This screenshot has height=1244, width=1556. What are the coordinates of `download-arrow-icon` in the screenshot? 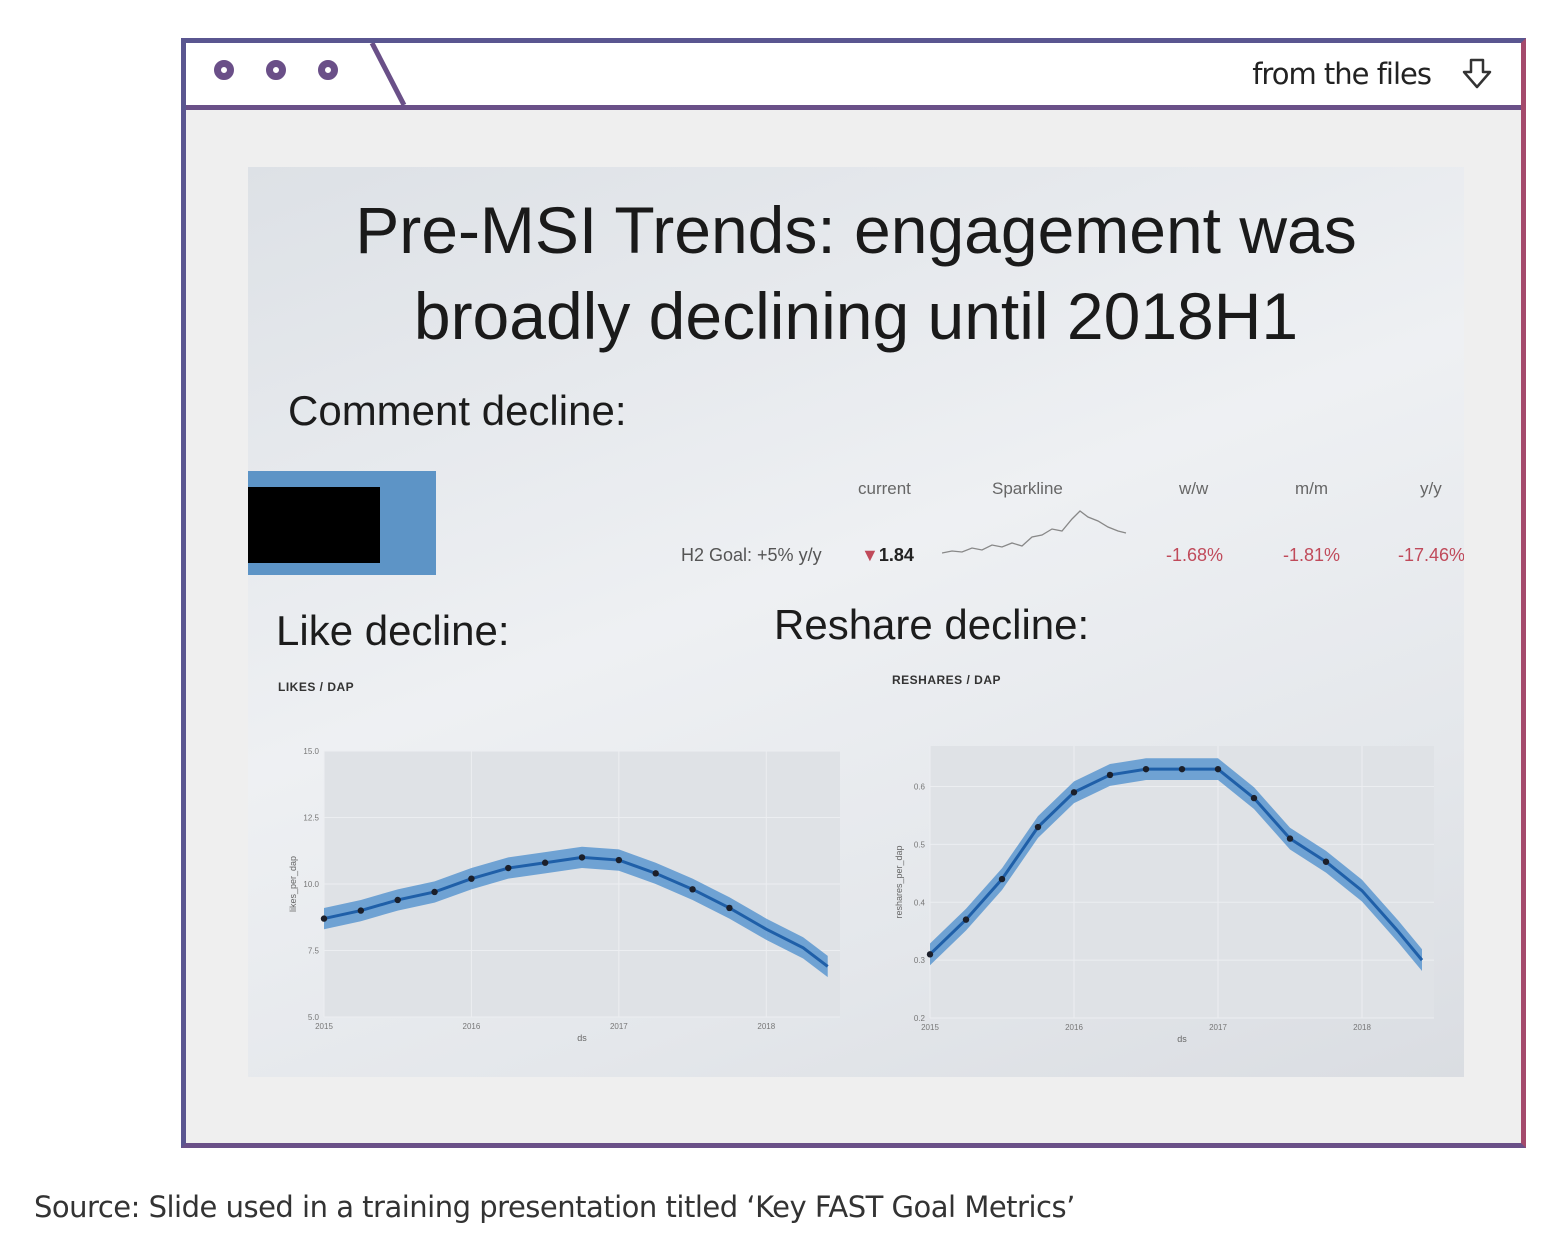 It's located at (1477, 74).